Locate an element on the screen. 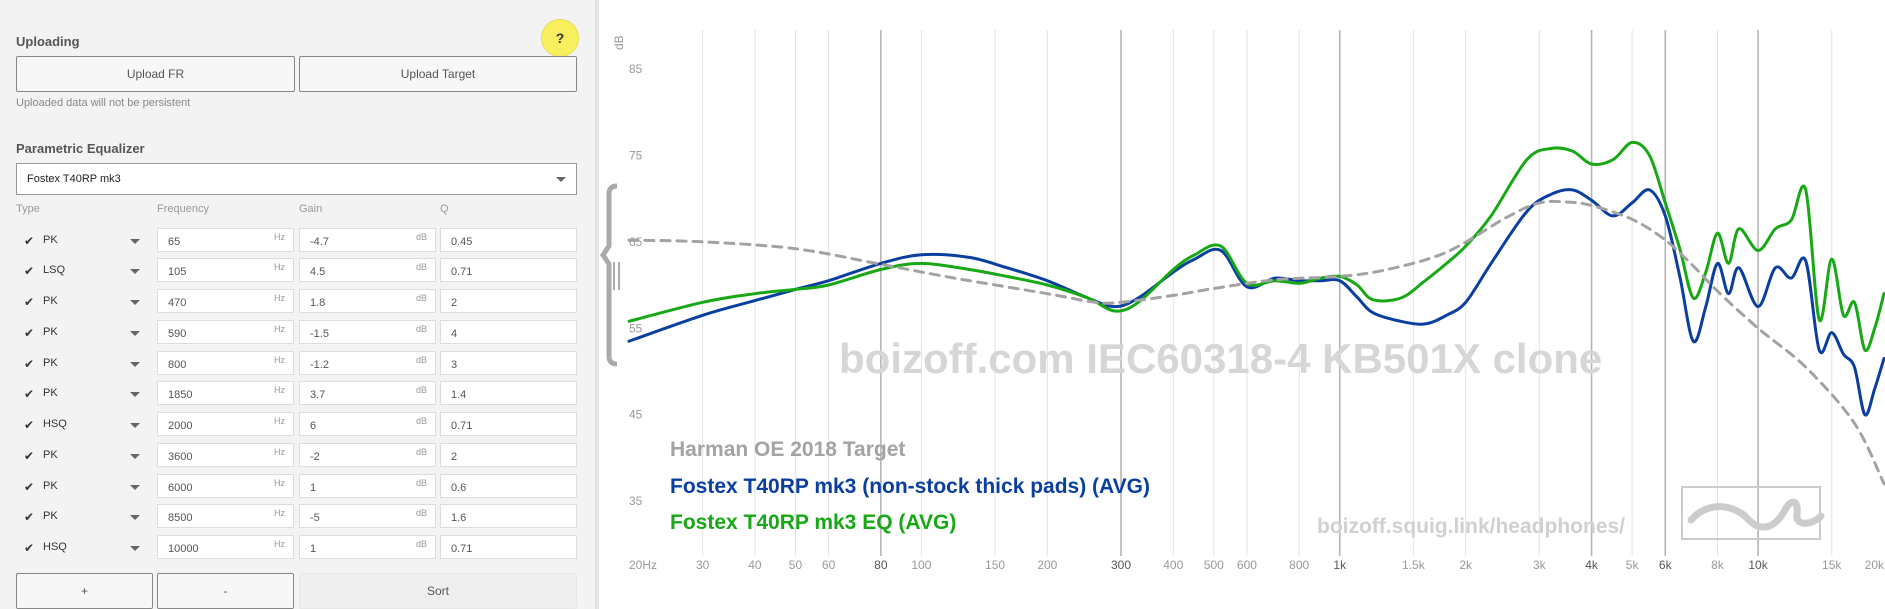 The image size is (1885, 609). y-tick-label: 45 is located at coordinates (636, 415).